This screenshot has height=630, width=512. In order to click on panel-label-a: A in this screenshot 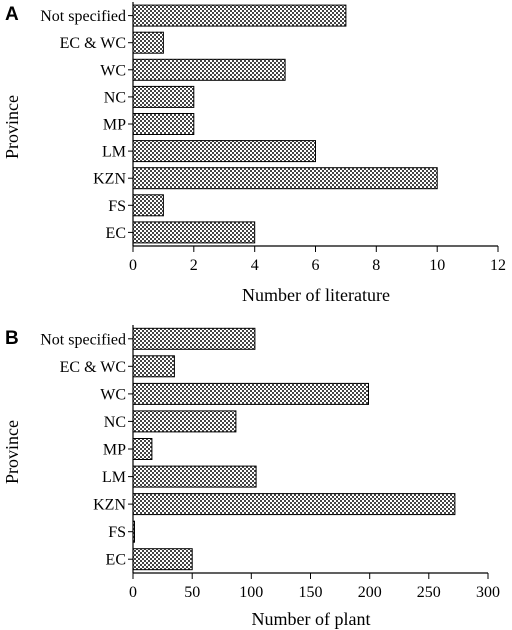, I will do `click(12, 14)`.